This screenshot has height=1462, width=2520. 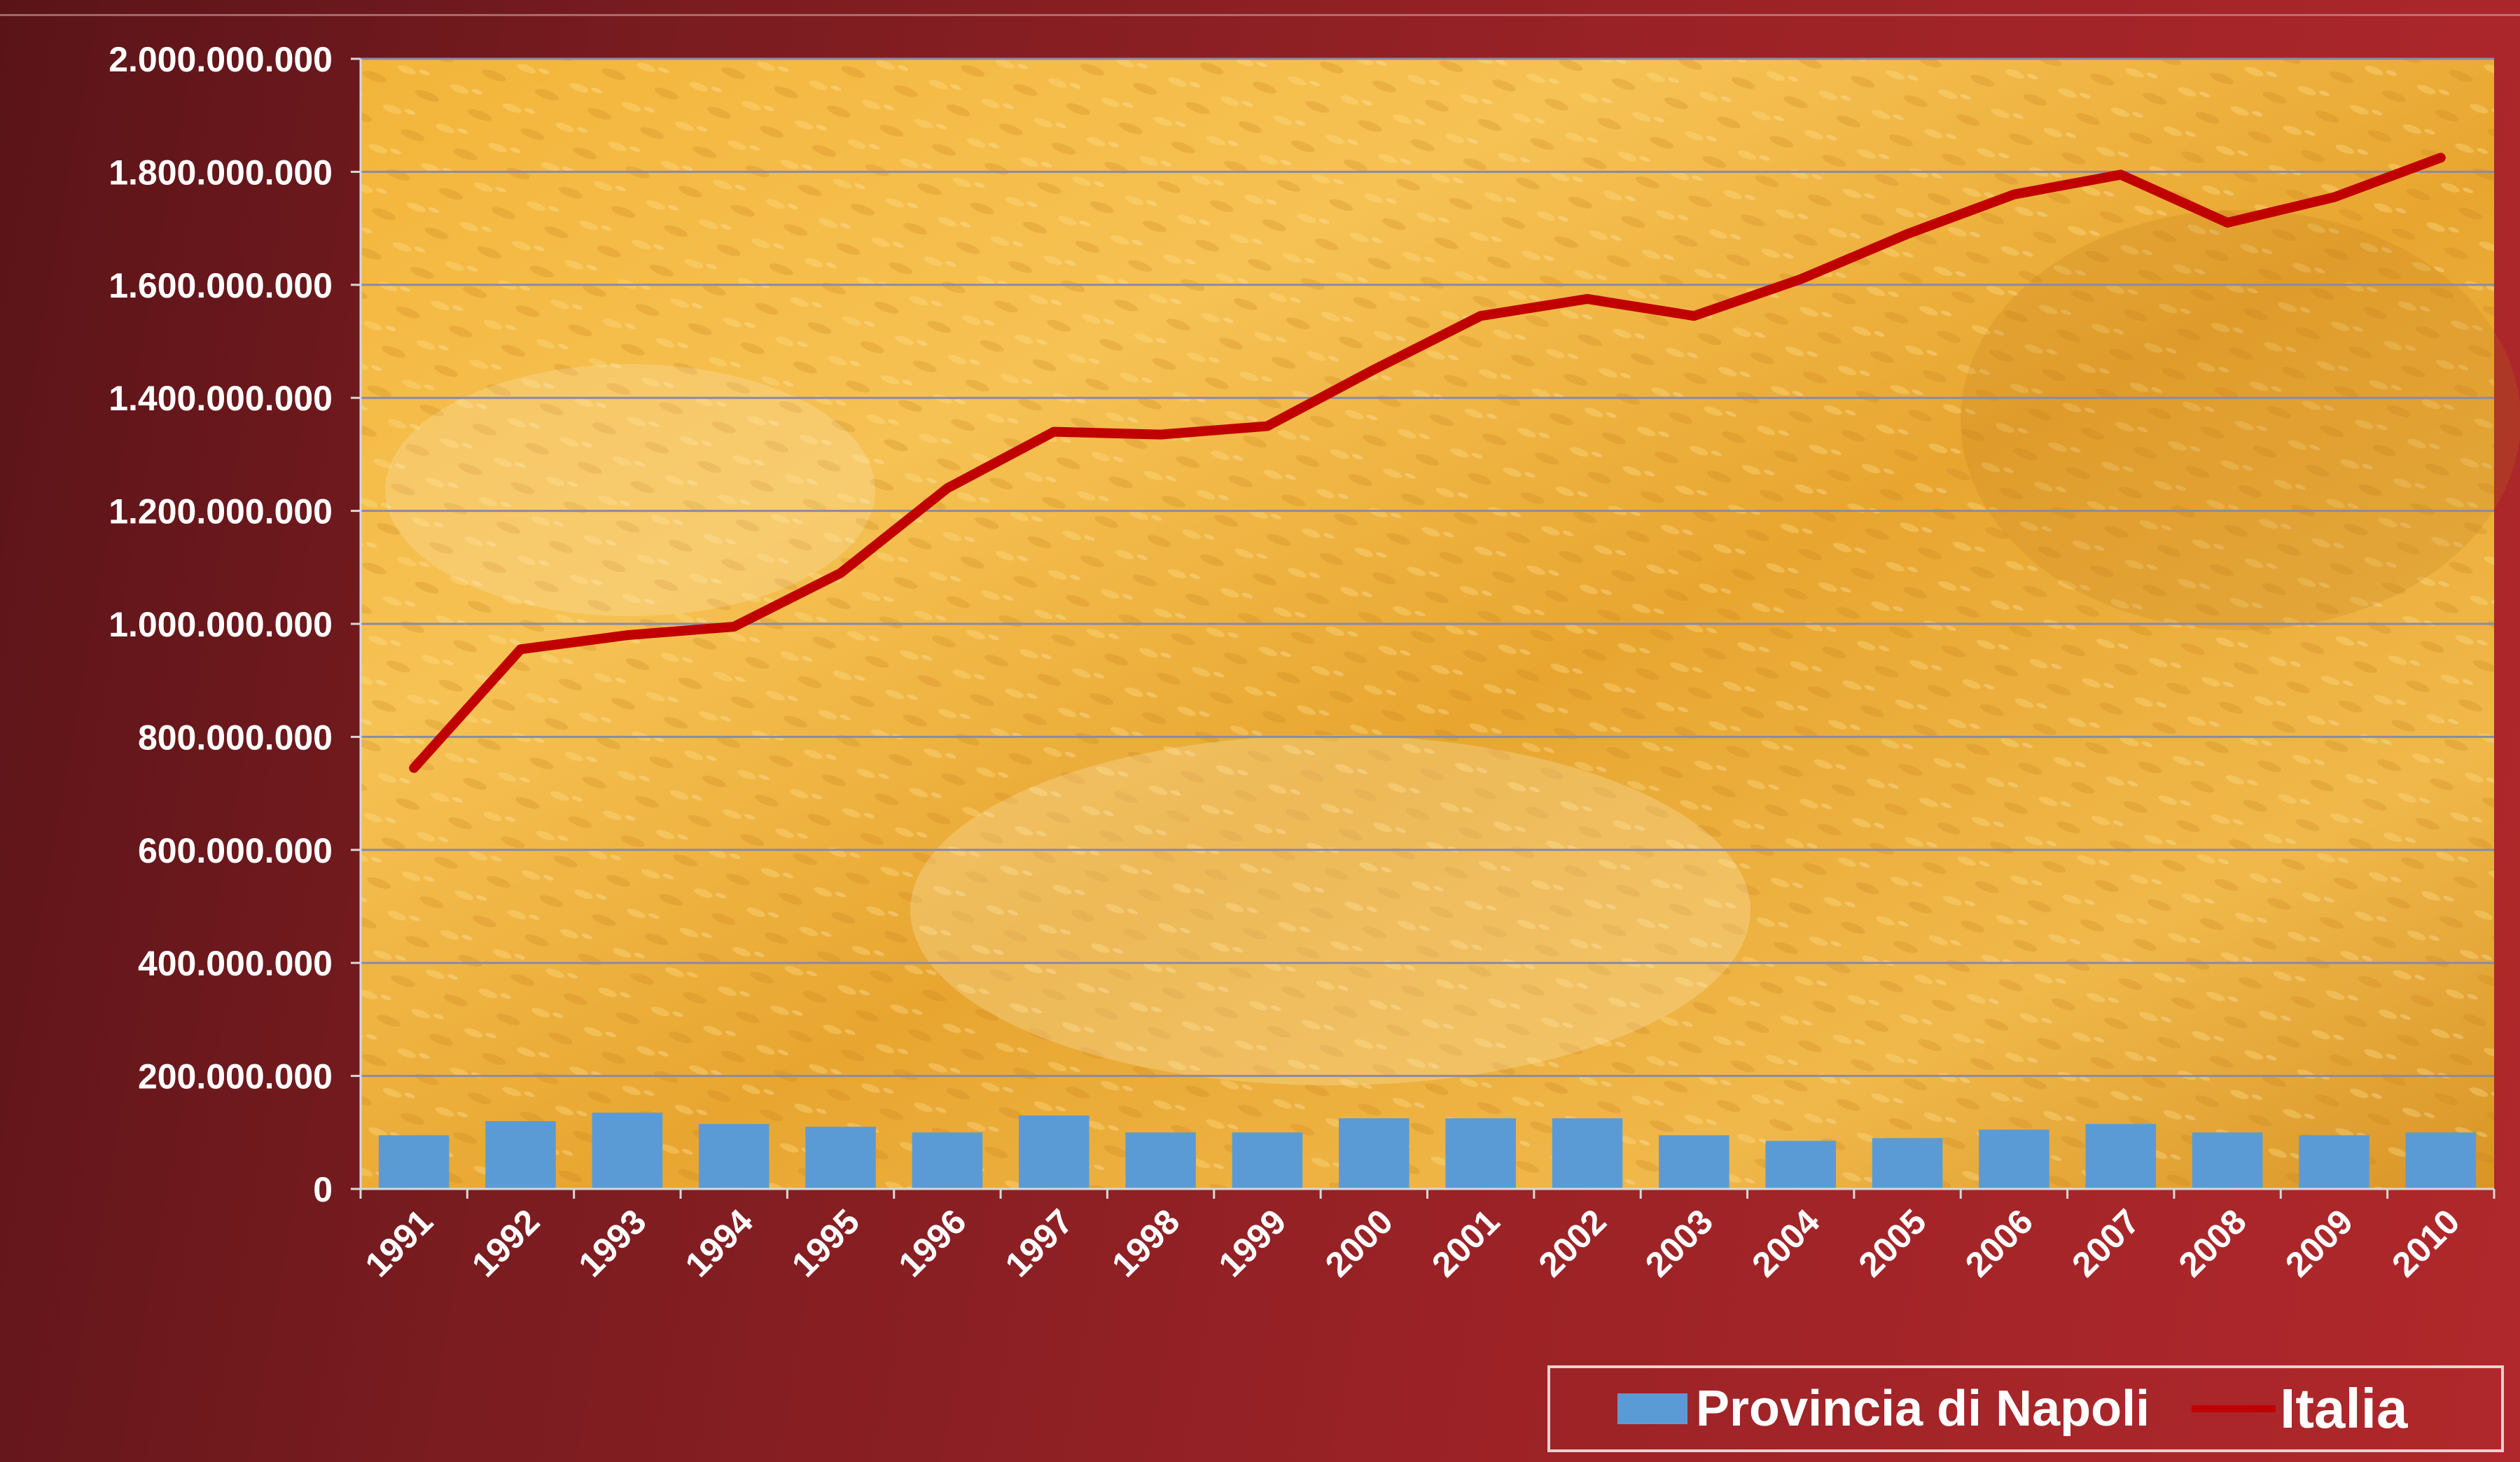 I want to click on x-tick-label: 1993, so click(x=612, y=1243).